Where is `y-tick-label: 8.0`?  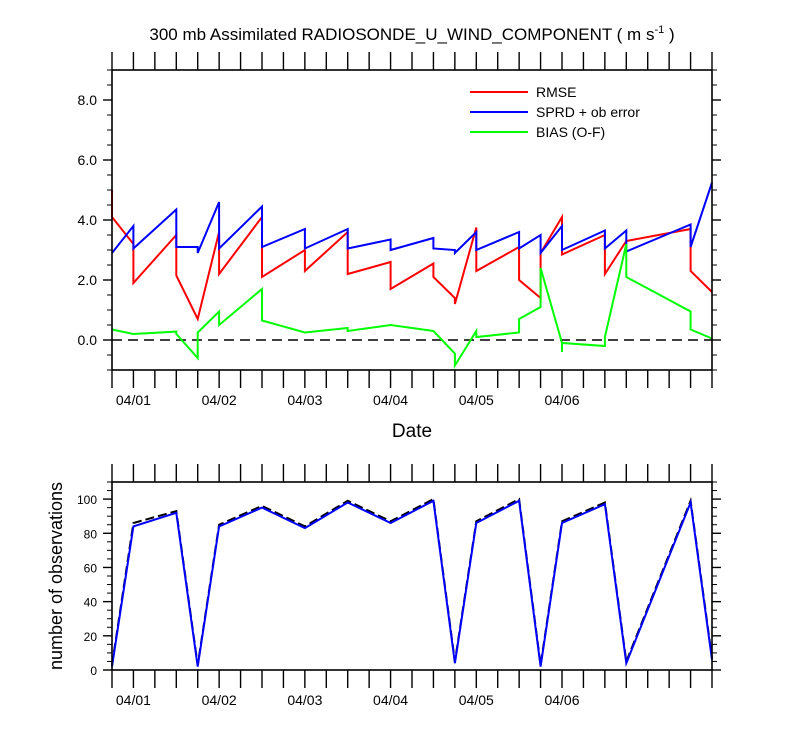
y-tick-label: 8.0 is located at coordinates (88, 100).